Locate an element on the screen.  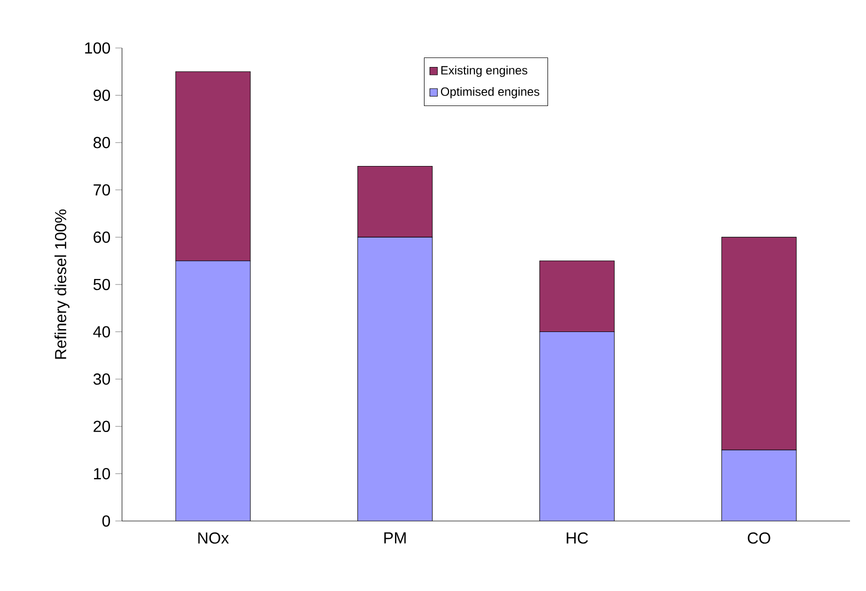
x-tick-label: NOx is located at coordinates (213, 538).